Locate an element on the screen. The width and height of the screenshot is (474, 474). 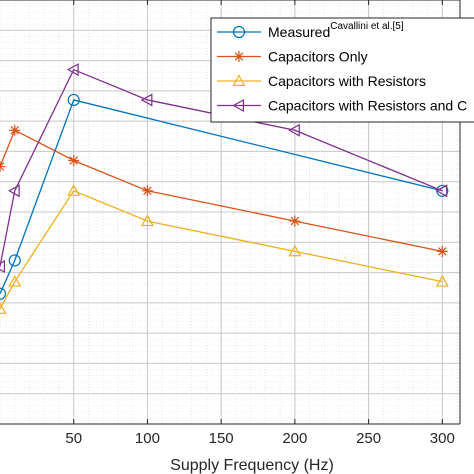
x-tick-label: 150 is located at coordinates (221, 438).